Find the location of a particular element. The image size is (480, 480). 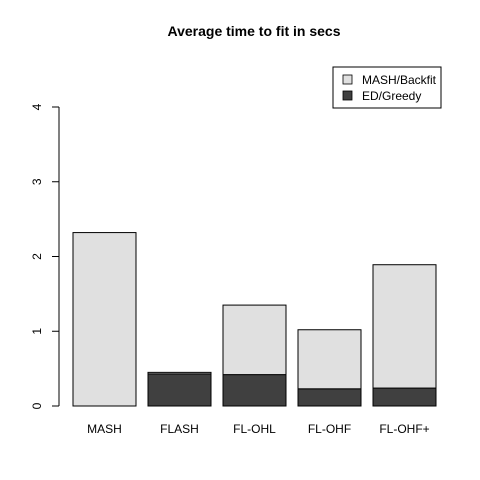

y-axis: 0 1 2 3 4 is located at coordinates (45, 256).